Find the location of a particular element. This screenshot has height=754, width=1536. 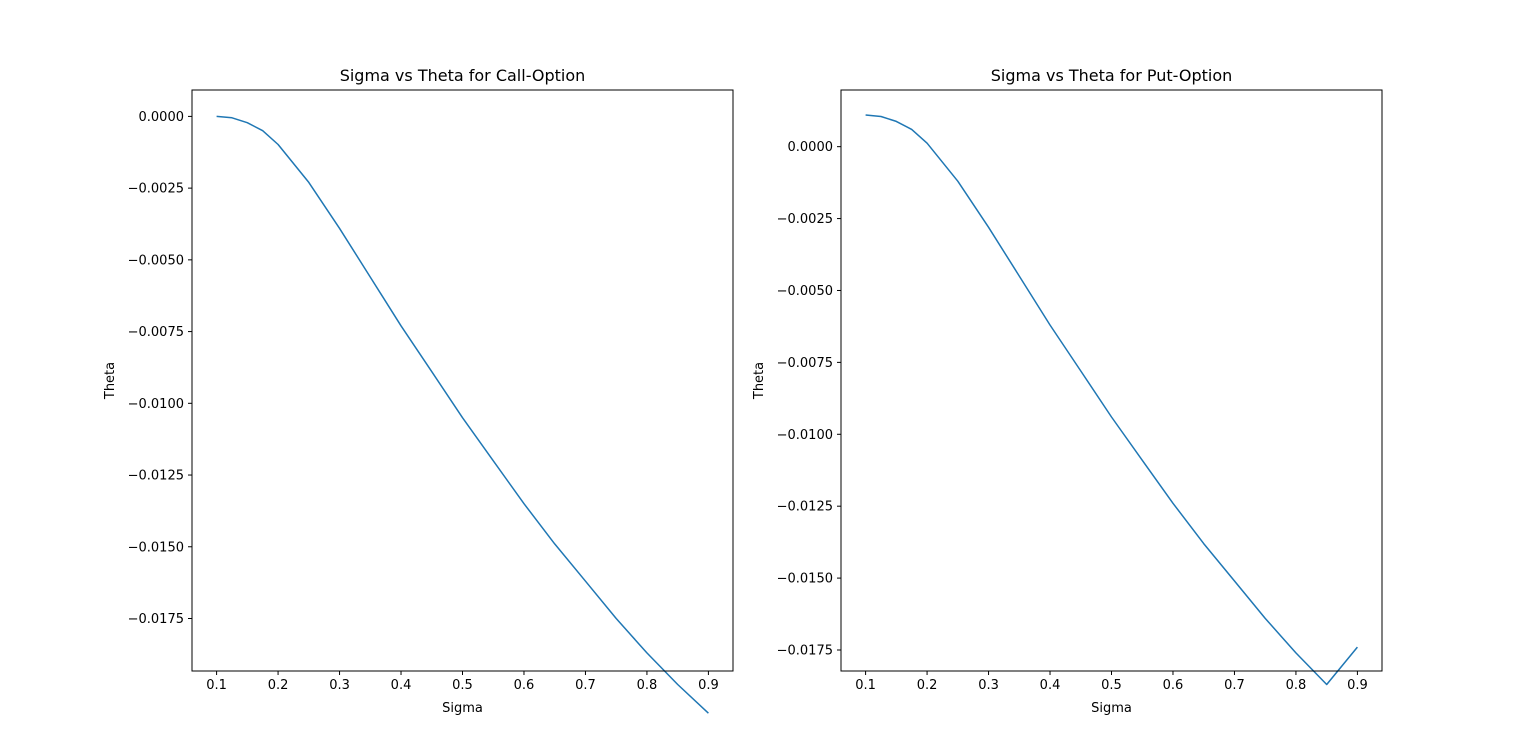

chart-title: Sigma vs Theta for Put-Option is located at coordinates (1112, 75).